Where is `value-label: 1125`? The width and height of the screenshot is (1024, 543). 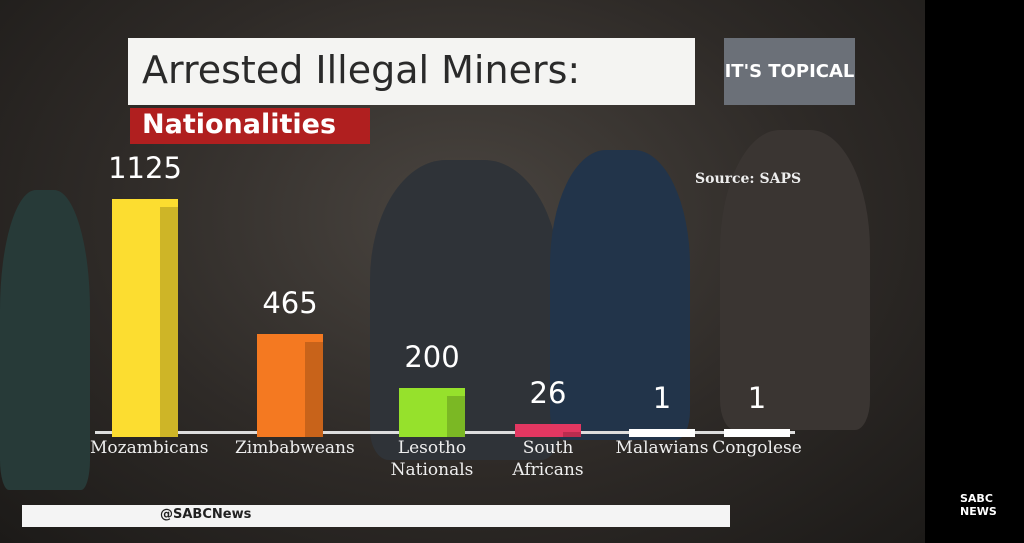 value-label: 1125 is located at coordinates (145, 168).